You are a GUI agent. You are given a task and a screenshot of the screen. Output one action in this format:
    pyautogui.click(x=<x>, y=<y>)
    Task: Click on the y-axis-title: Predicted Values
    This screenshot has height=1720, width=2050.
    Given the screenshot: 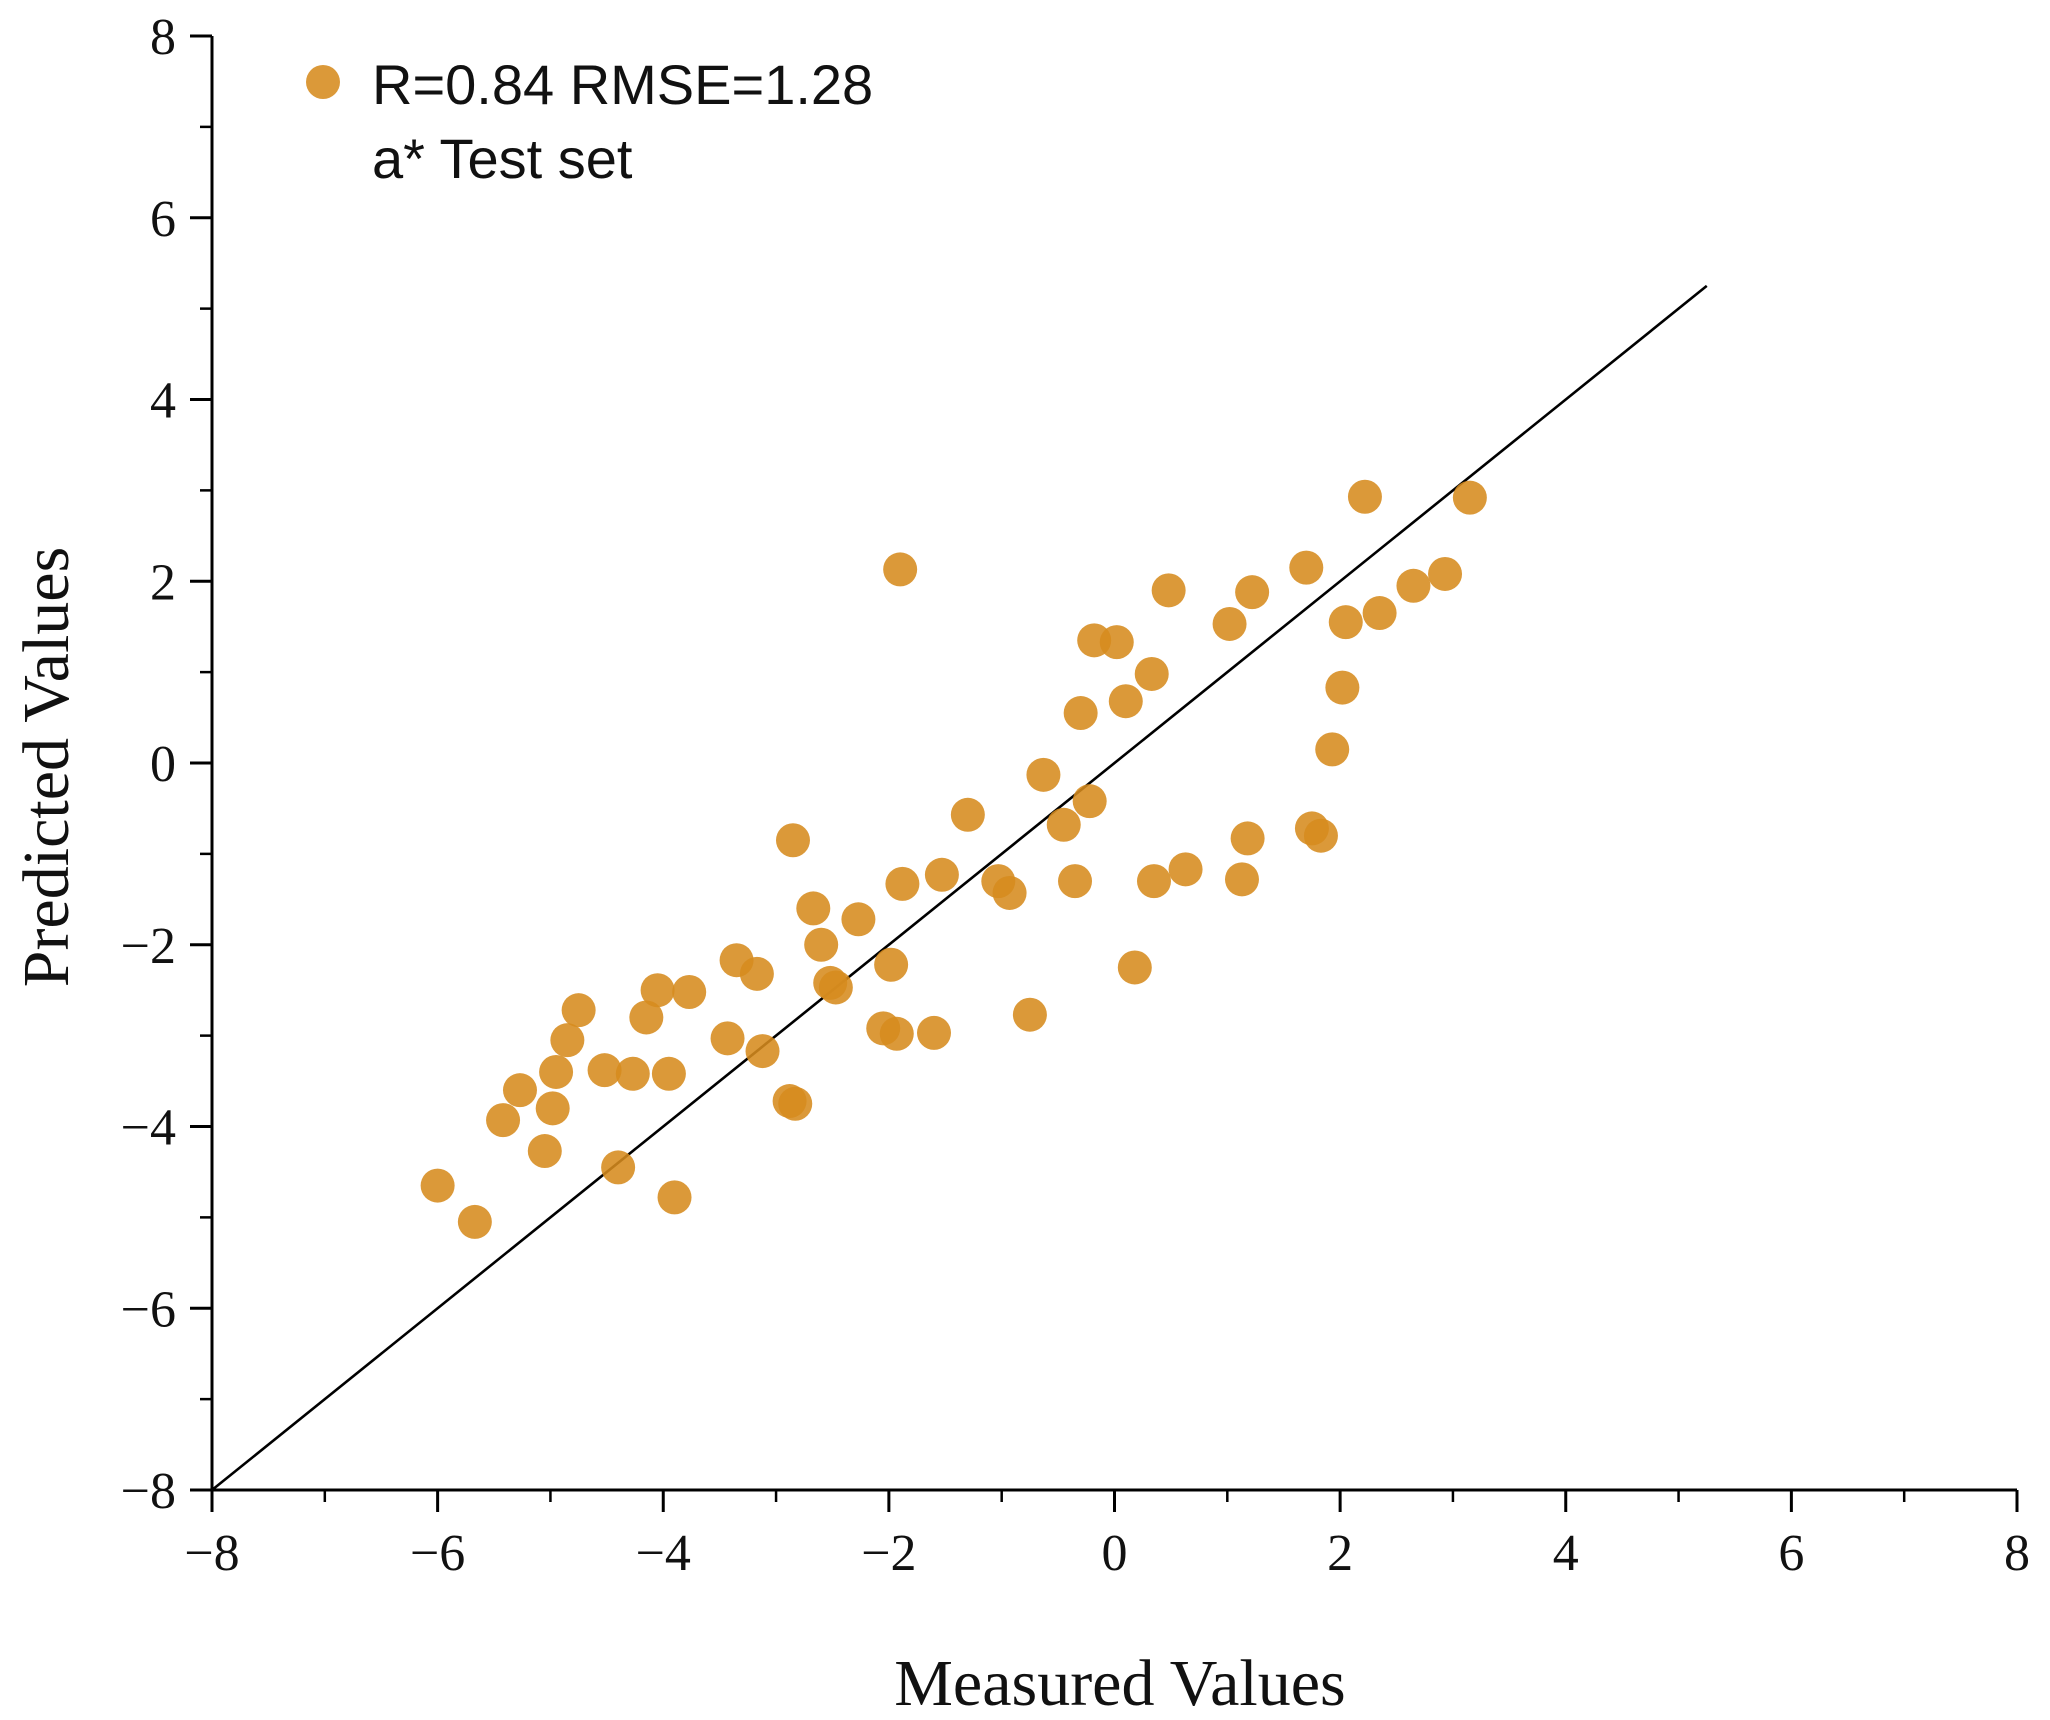 What is the action you would take?
    pyautogui.click(x=46, y=767)
    